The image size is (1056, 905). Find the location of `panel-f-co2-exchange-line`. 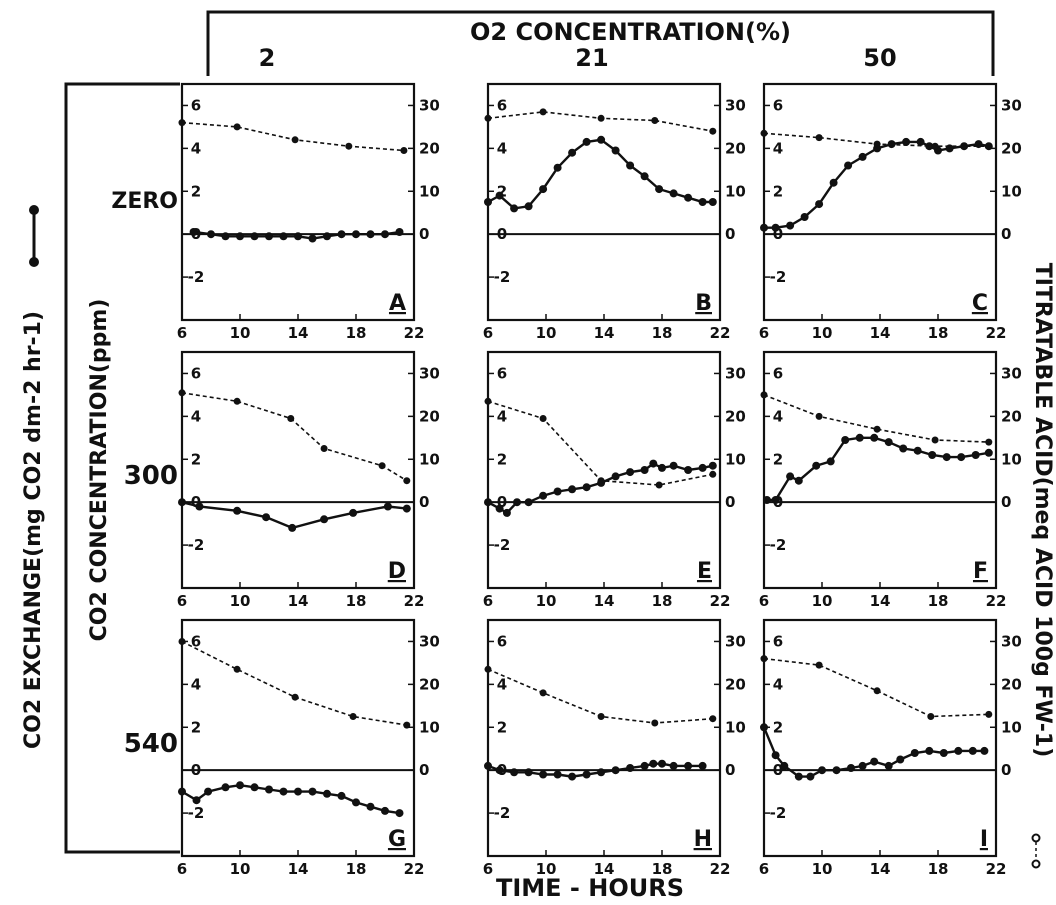

panel-f-co2-exchange-line is located at coordinates (877, 469).